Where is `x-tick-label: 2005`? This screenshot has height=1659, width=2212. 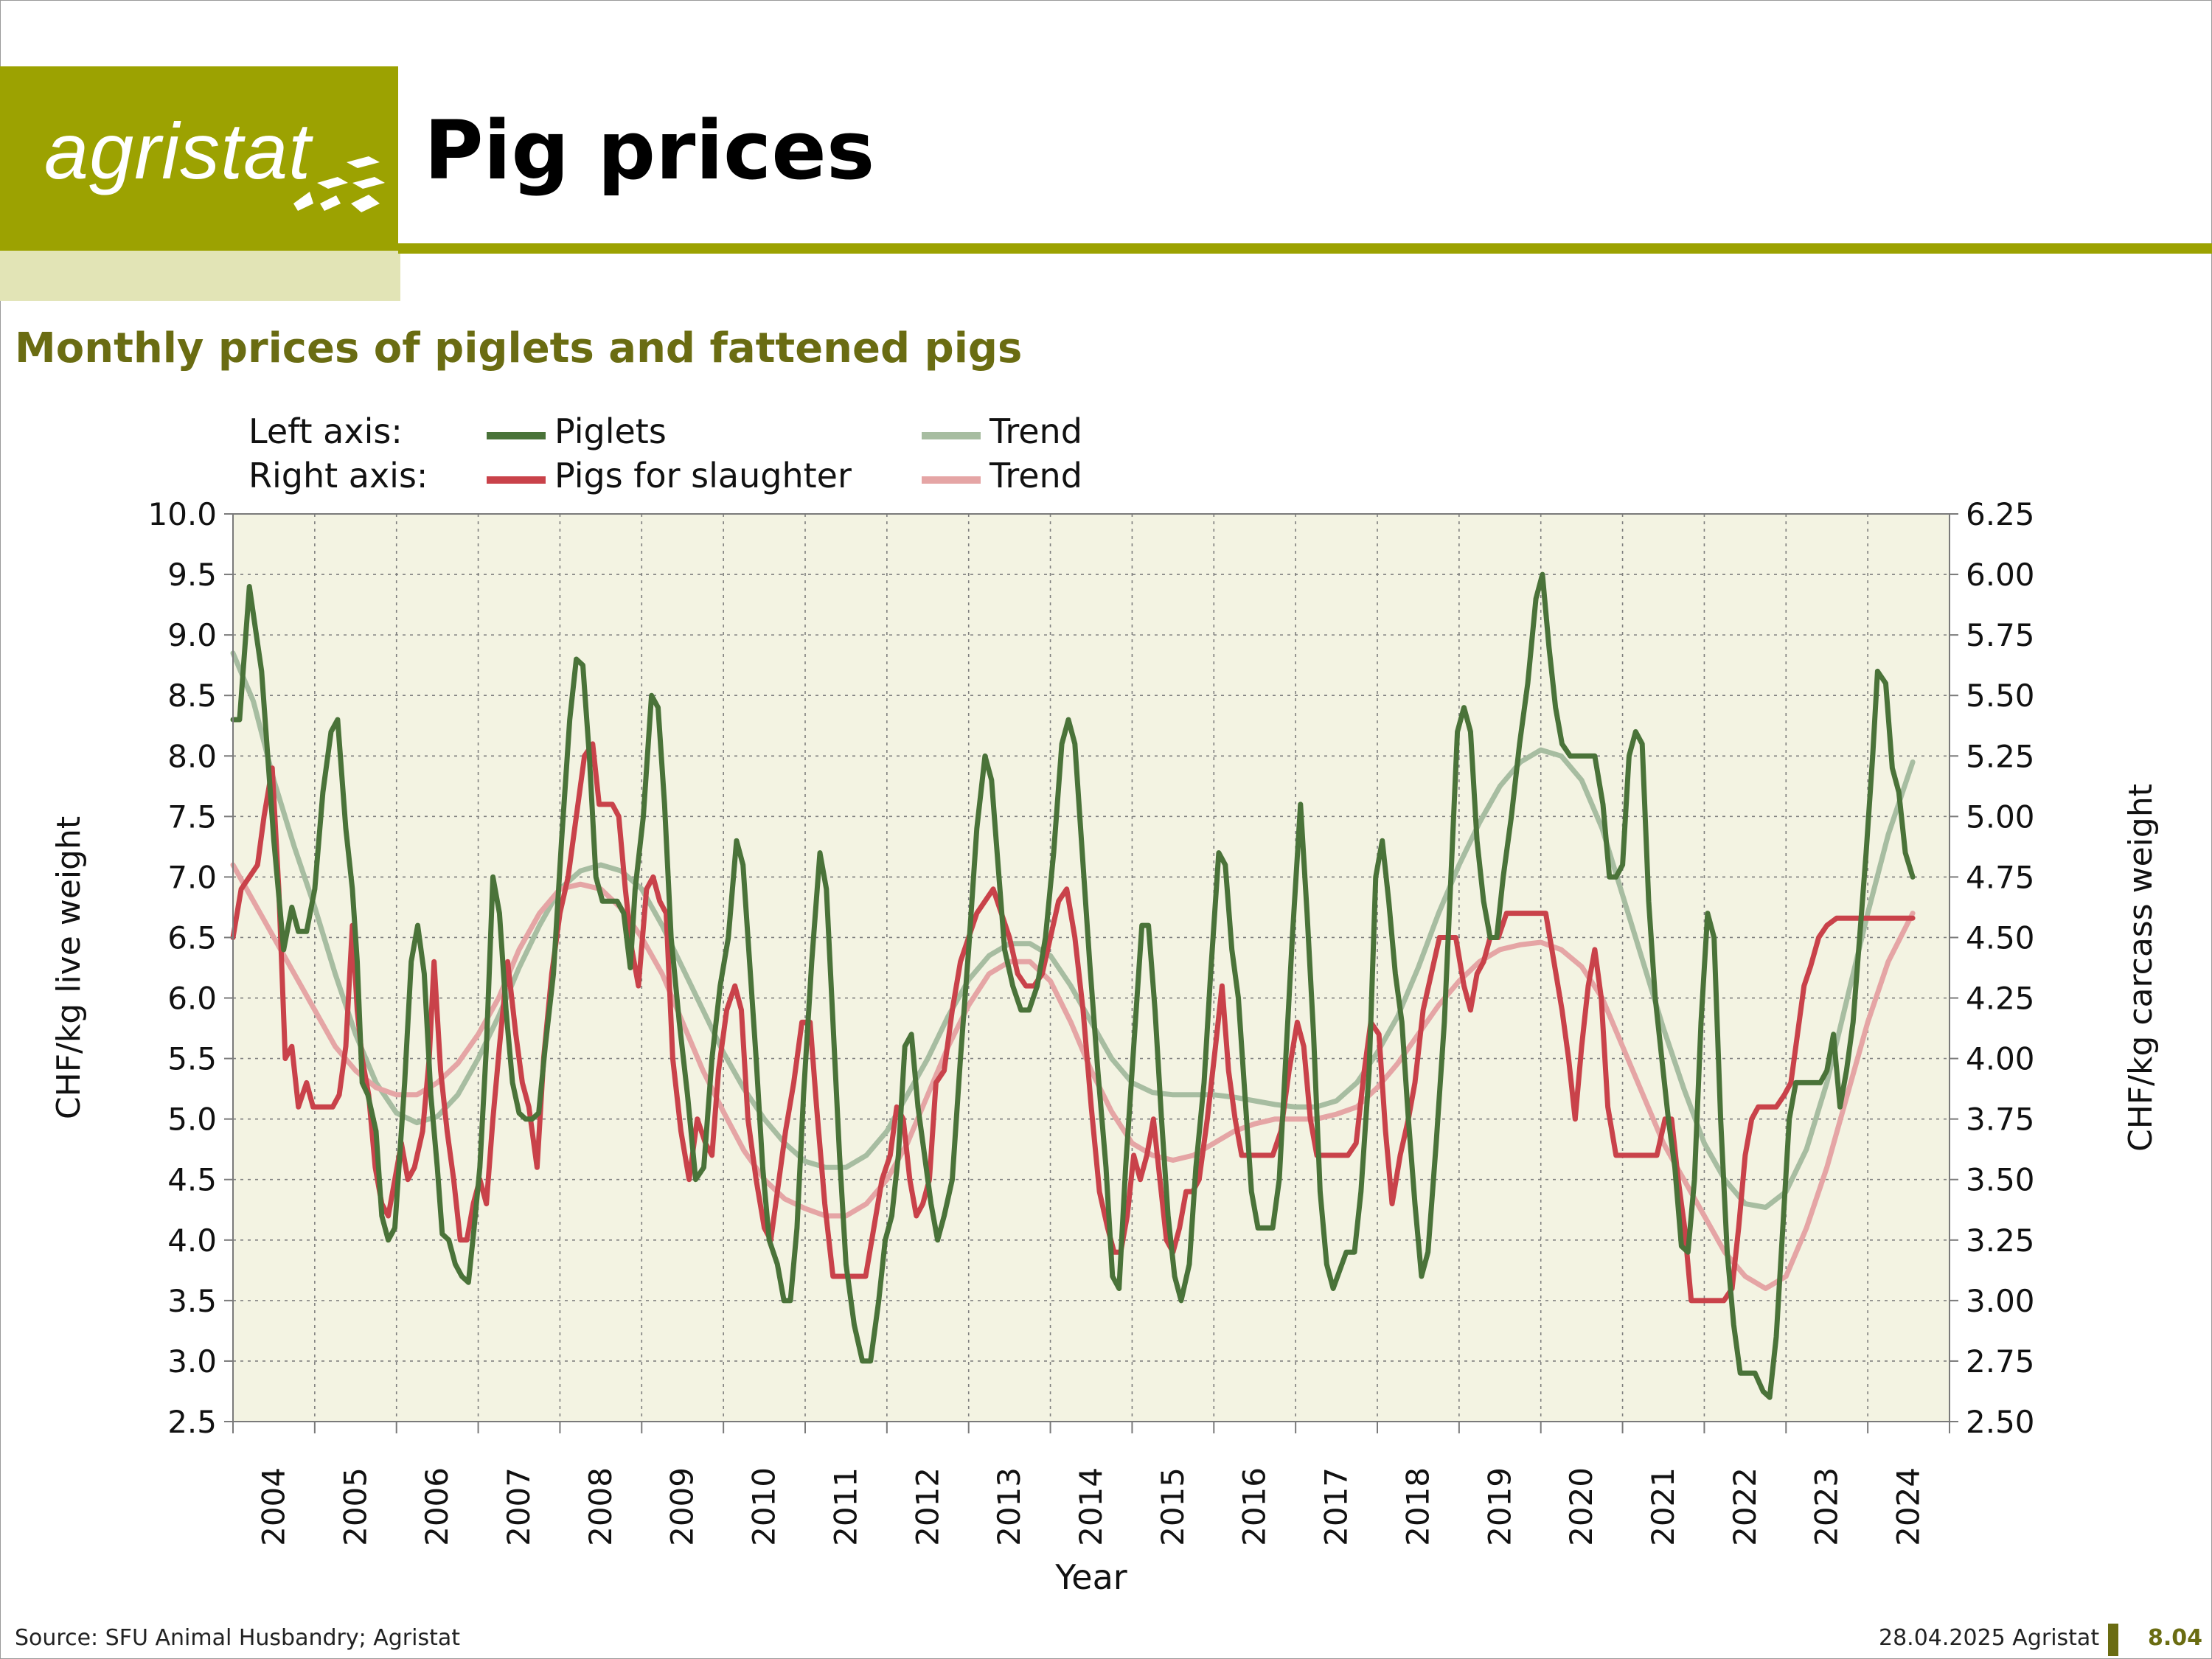
x-tick-label: 2005 is located at coordinates (355, 1506).